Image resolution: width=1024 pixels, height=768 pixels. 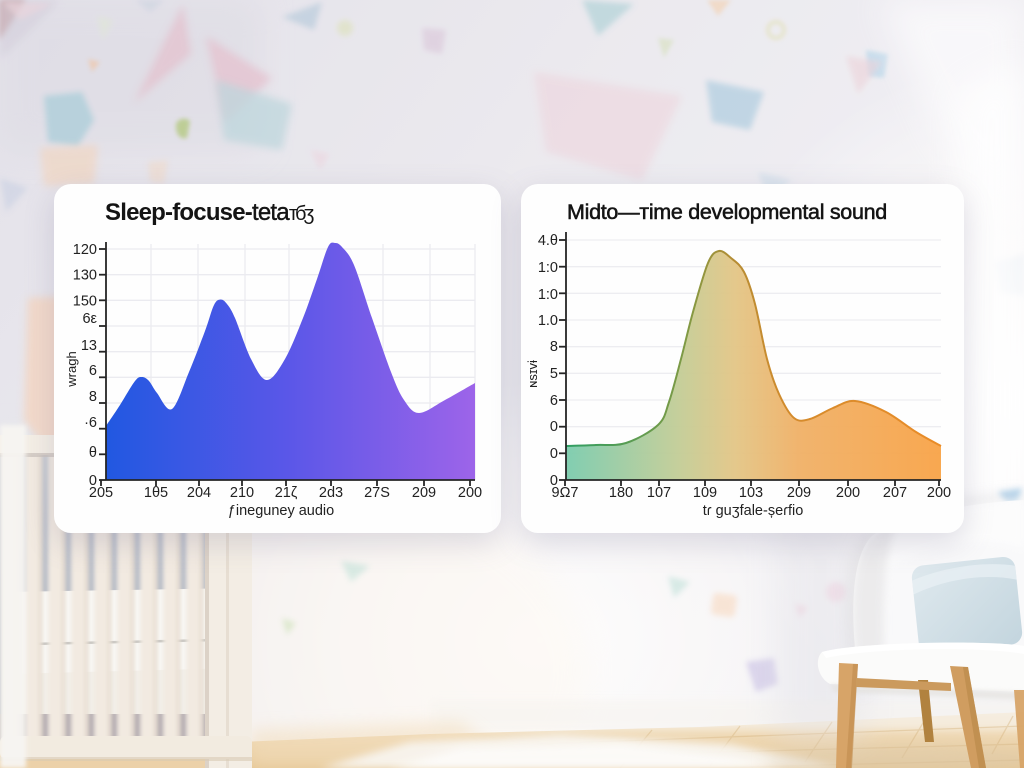 I want to click on svg-text: 205, so click(x=101, y=493).